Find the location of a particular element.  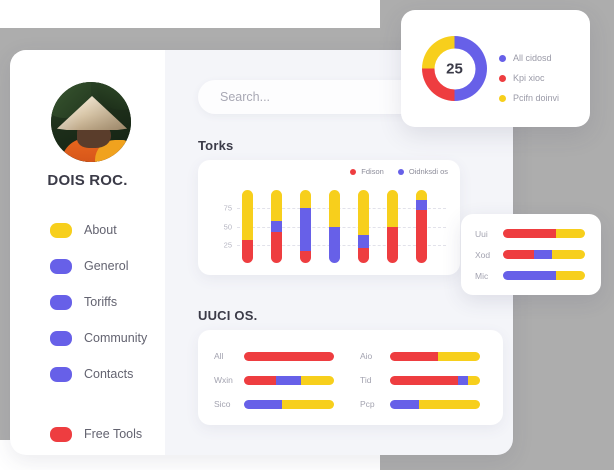

donut-legend-entry: Pcifn doinvi is located at coordinates (529, 98).